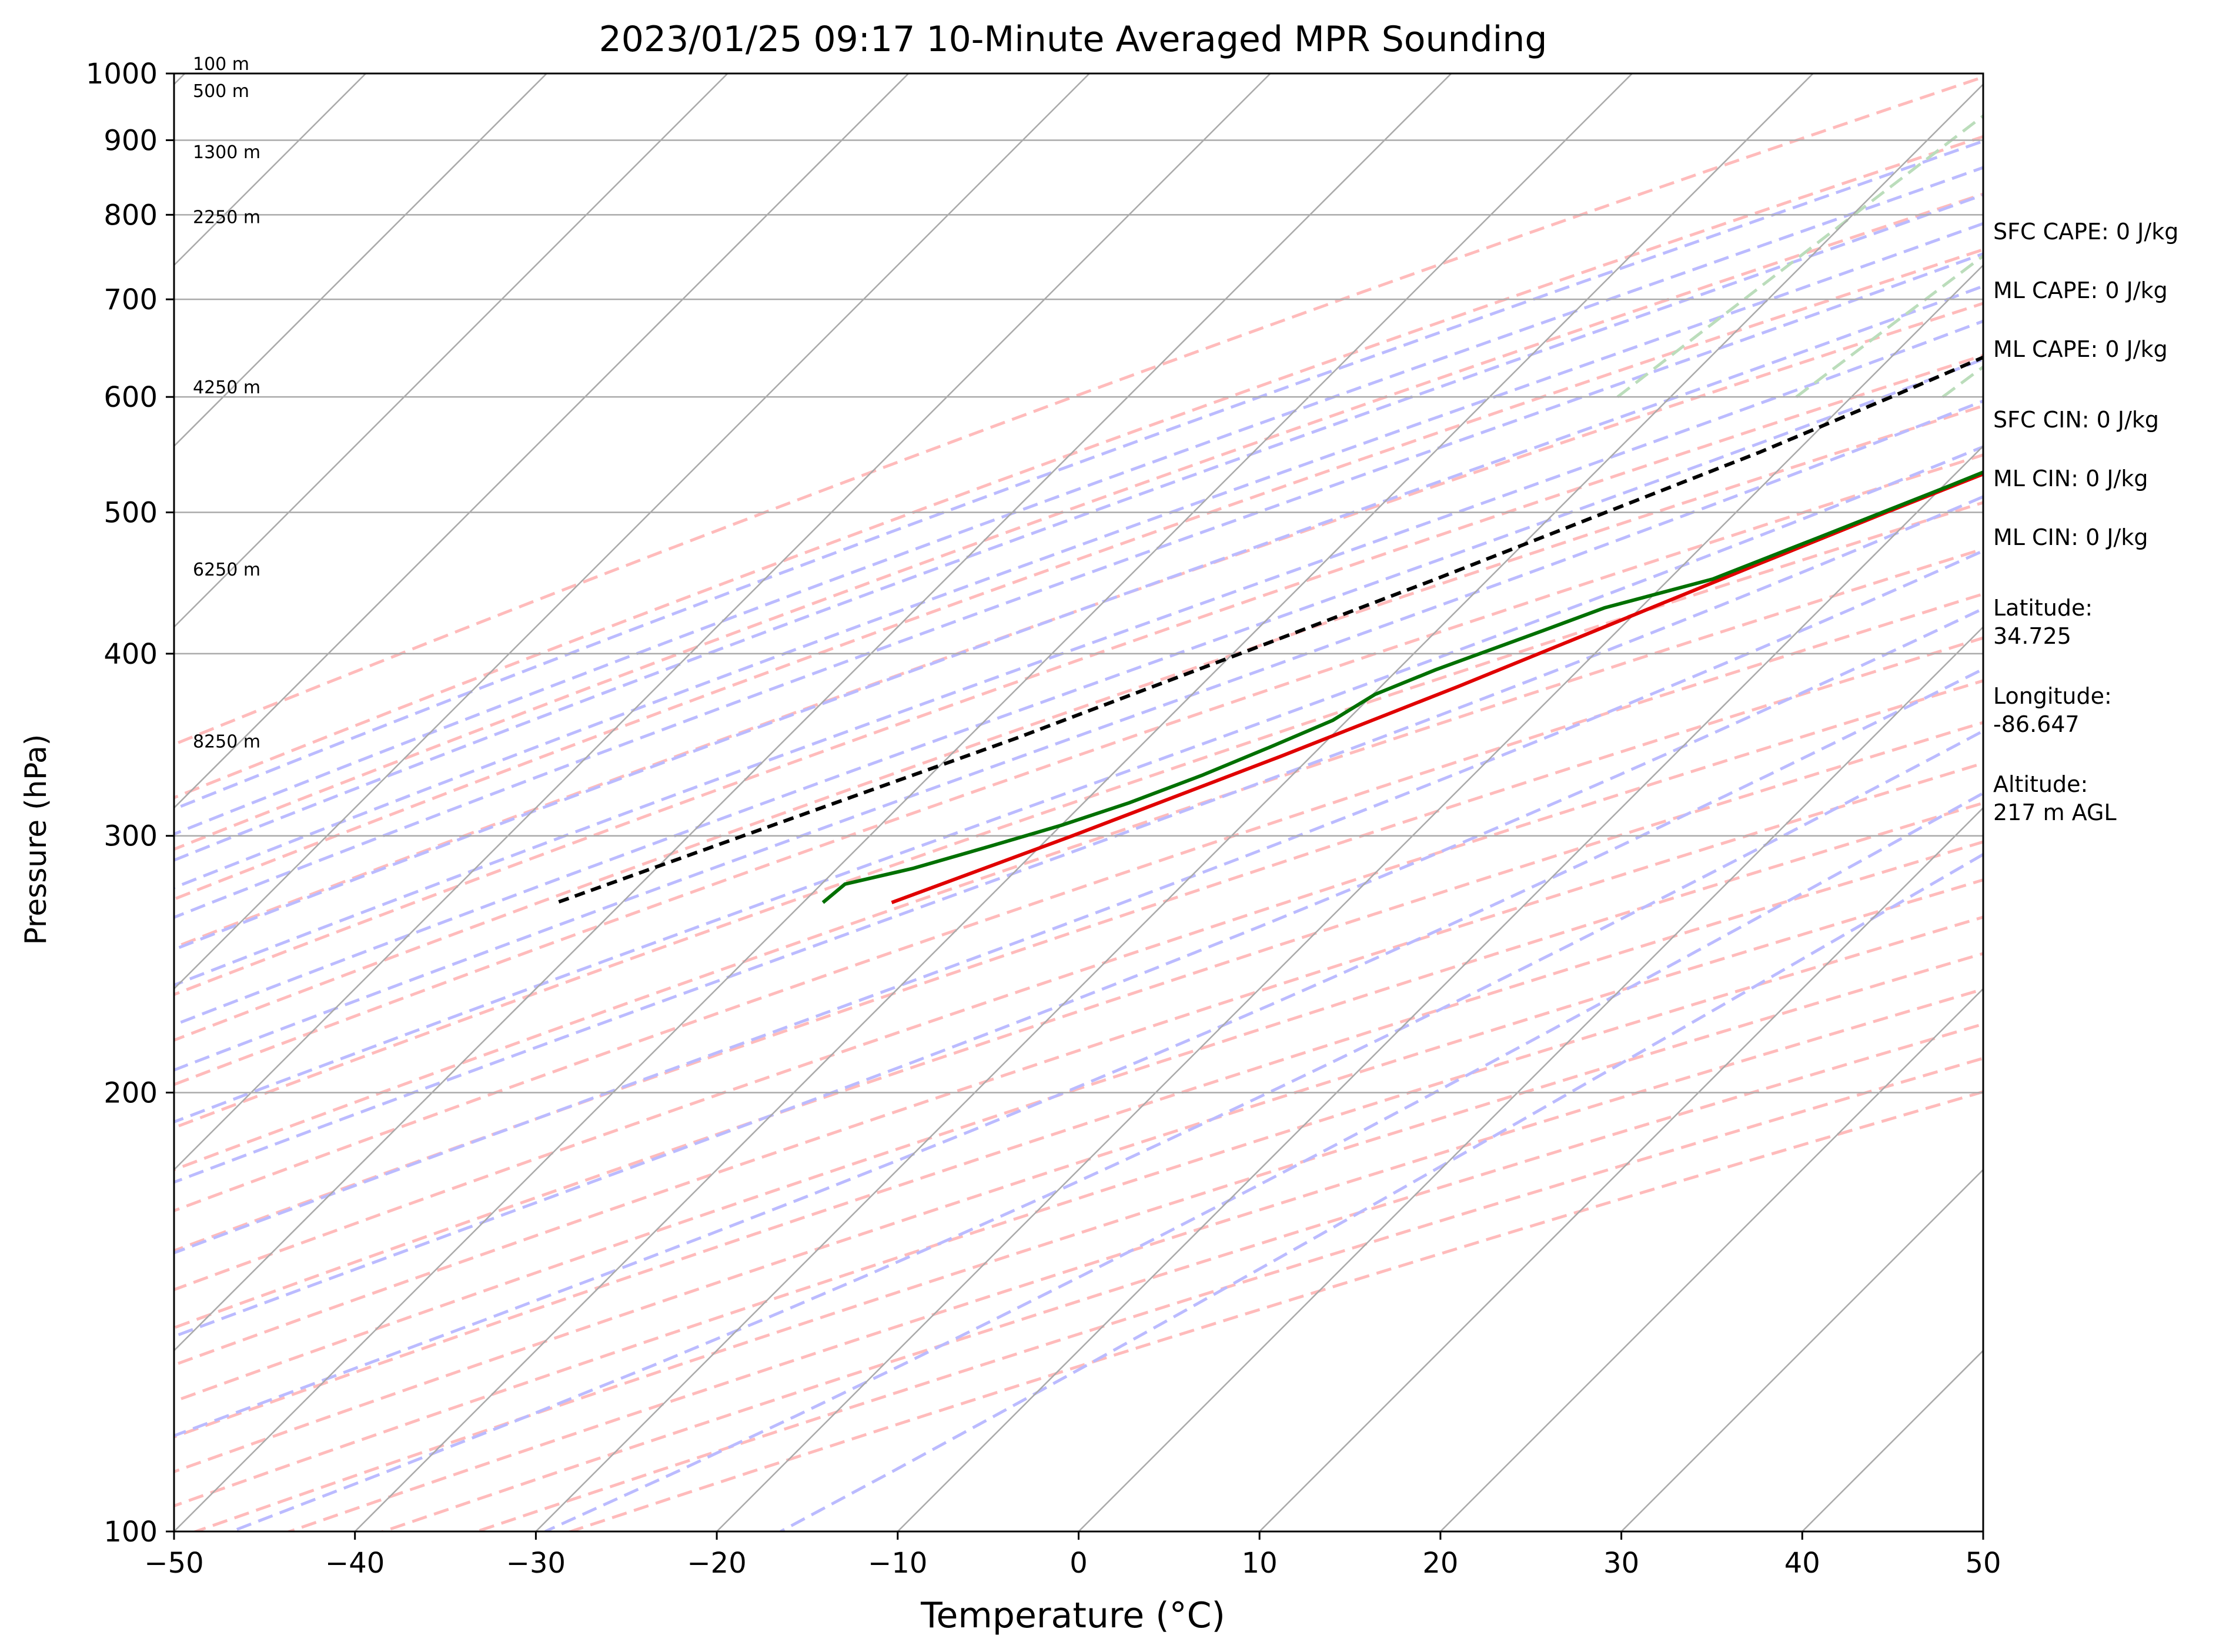 Image resolution: width=2226 pixels, height=1652 pixels. What do you see at coordinates (130, 140) in the screenshot?
I see `y-tick-label: 900` at bounding box center [130, 140].